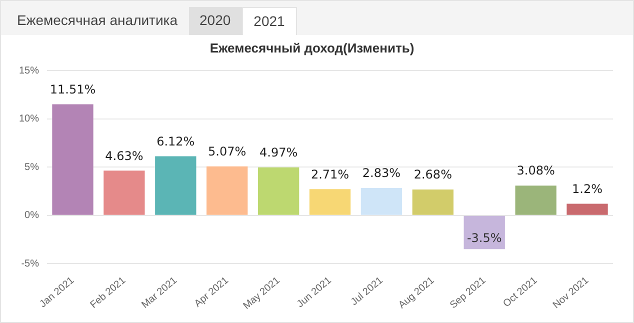 This screenshot has height=323, width=634. I want to click on data-label: 4.63%, so click(124, 155).